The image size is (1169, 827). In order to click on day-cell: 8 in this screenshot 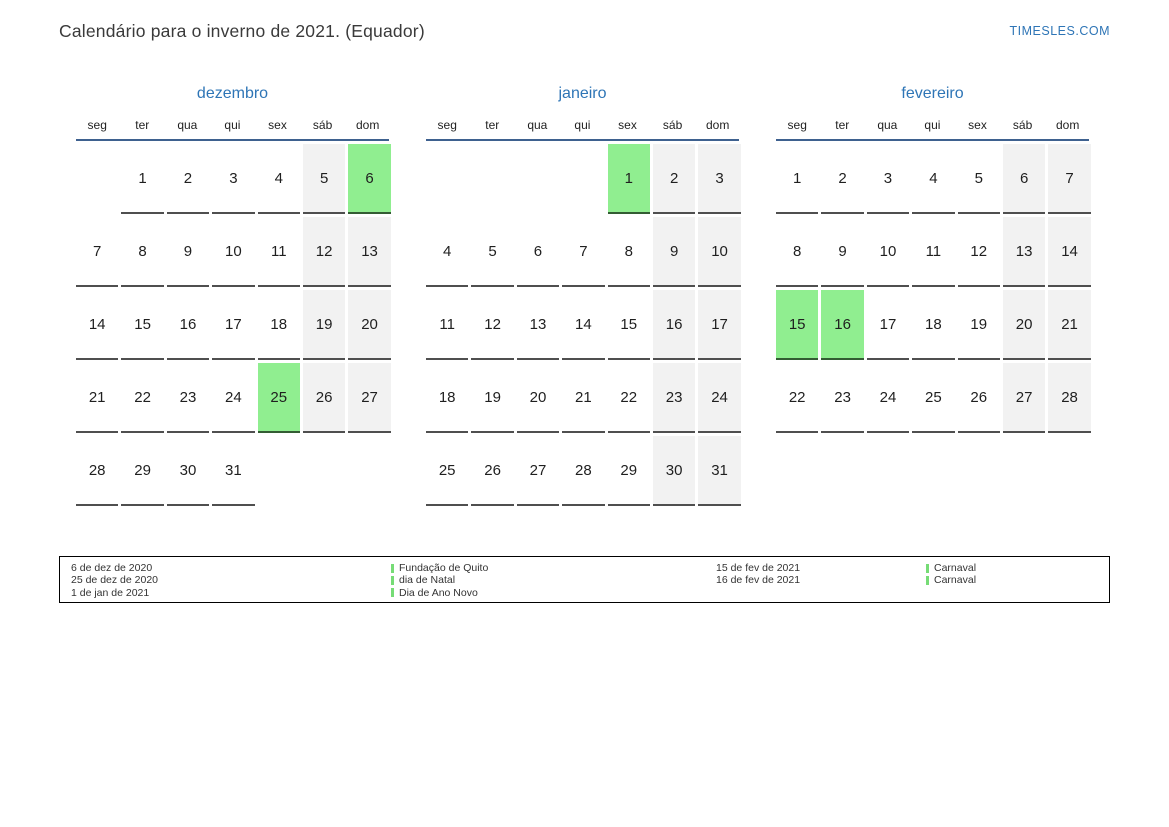, I will do `click(142, 252)`.